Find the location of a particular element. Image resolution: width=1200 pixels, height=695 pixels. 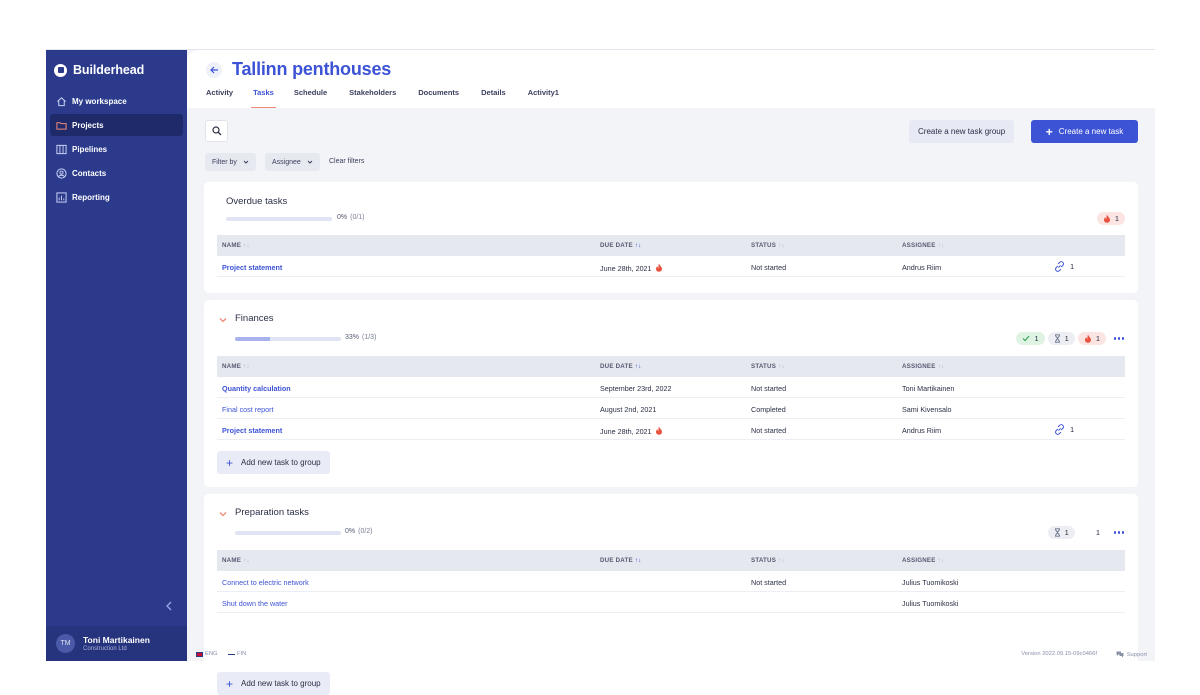

sidebar-item-pipelines: Pipelines is located at coordinates (116, 149).